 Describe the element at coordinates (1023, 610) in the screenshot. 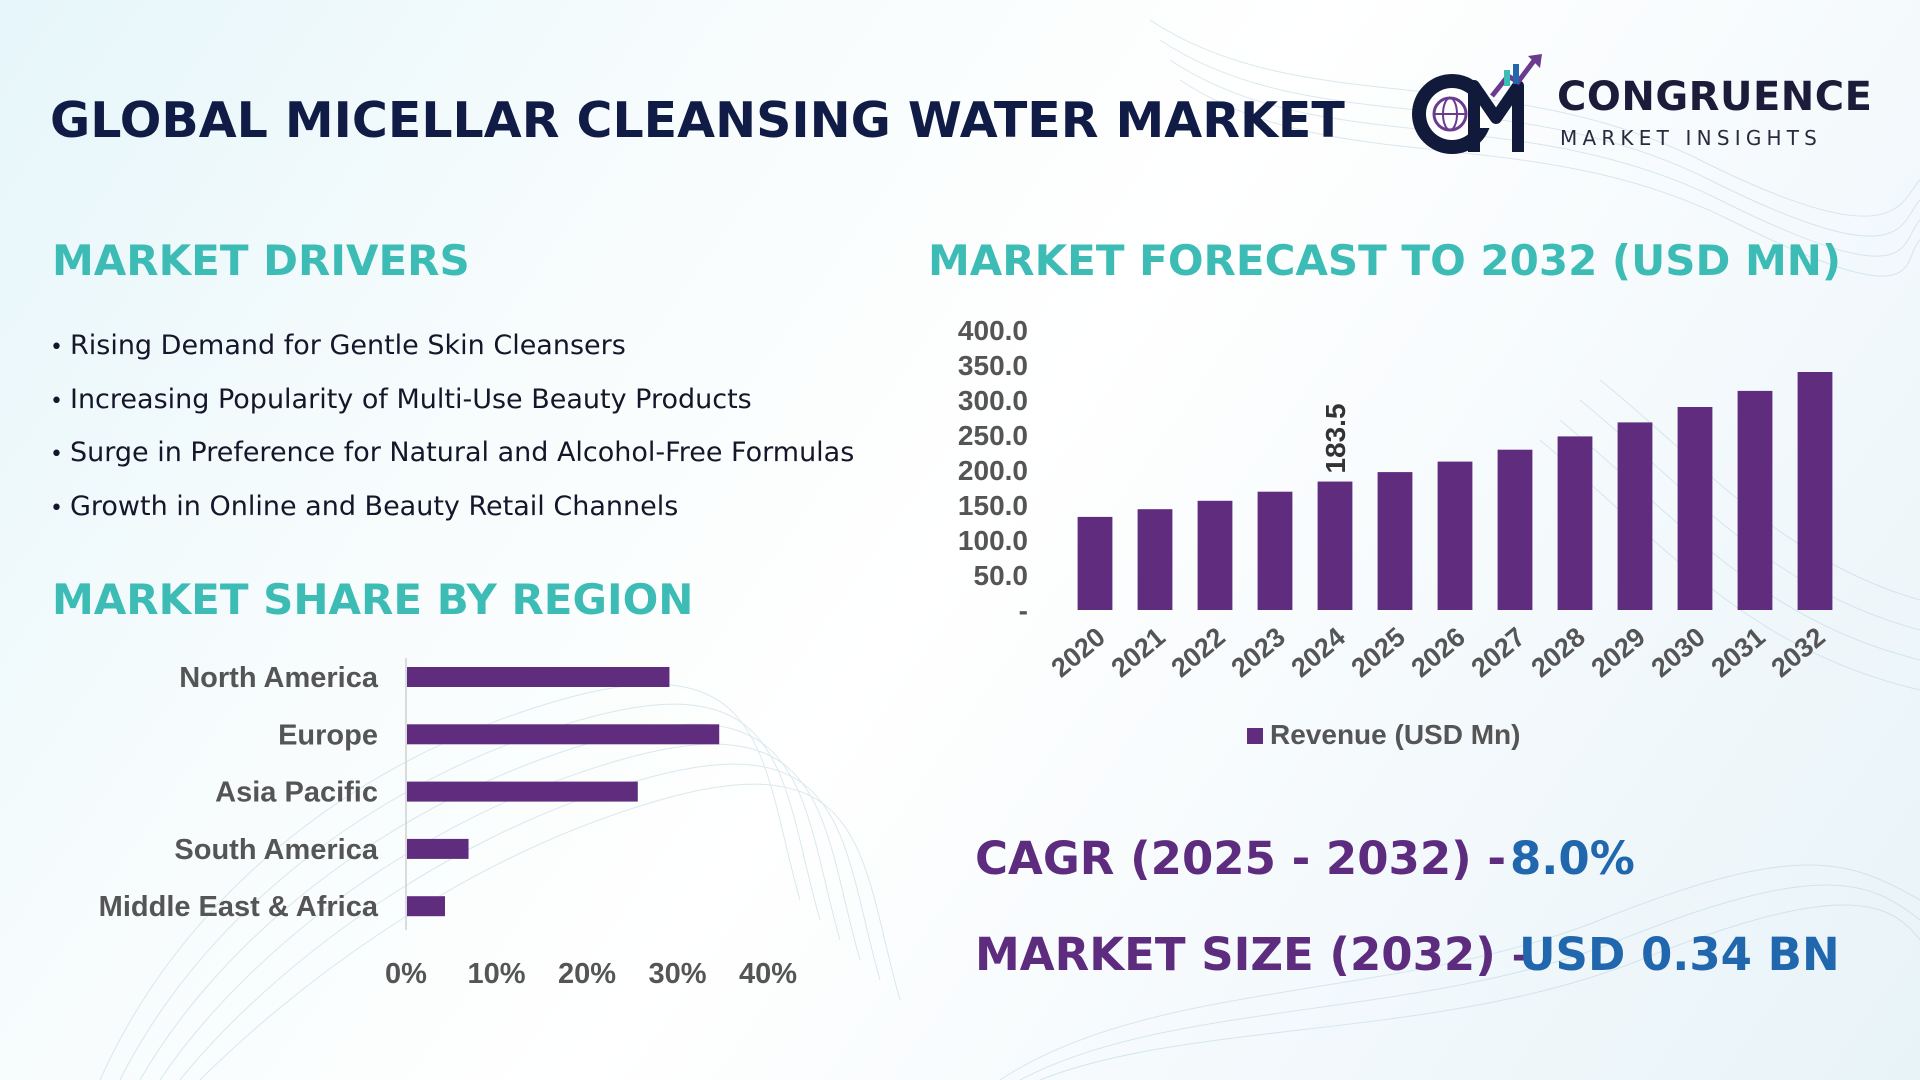

I see `forecast-y-tick-label: -` at that location.